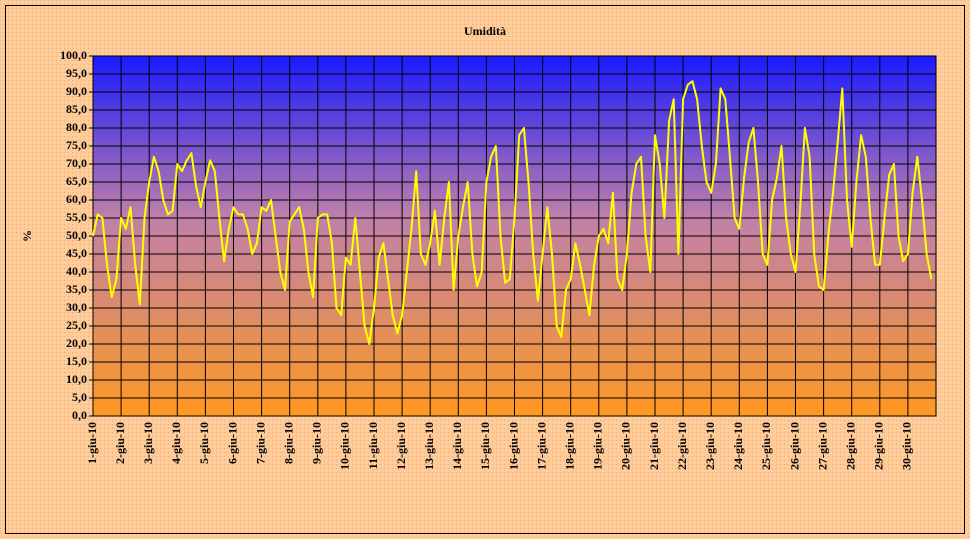 This screenshot has width=970, height=539. I want to click on x-tick-label: 8-giu-10, so click(288, 443).